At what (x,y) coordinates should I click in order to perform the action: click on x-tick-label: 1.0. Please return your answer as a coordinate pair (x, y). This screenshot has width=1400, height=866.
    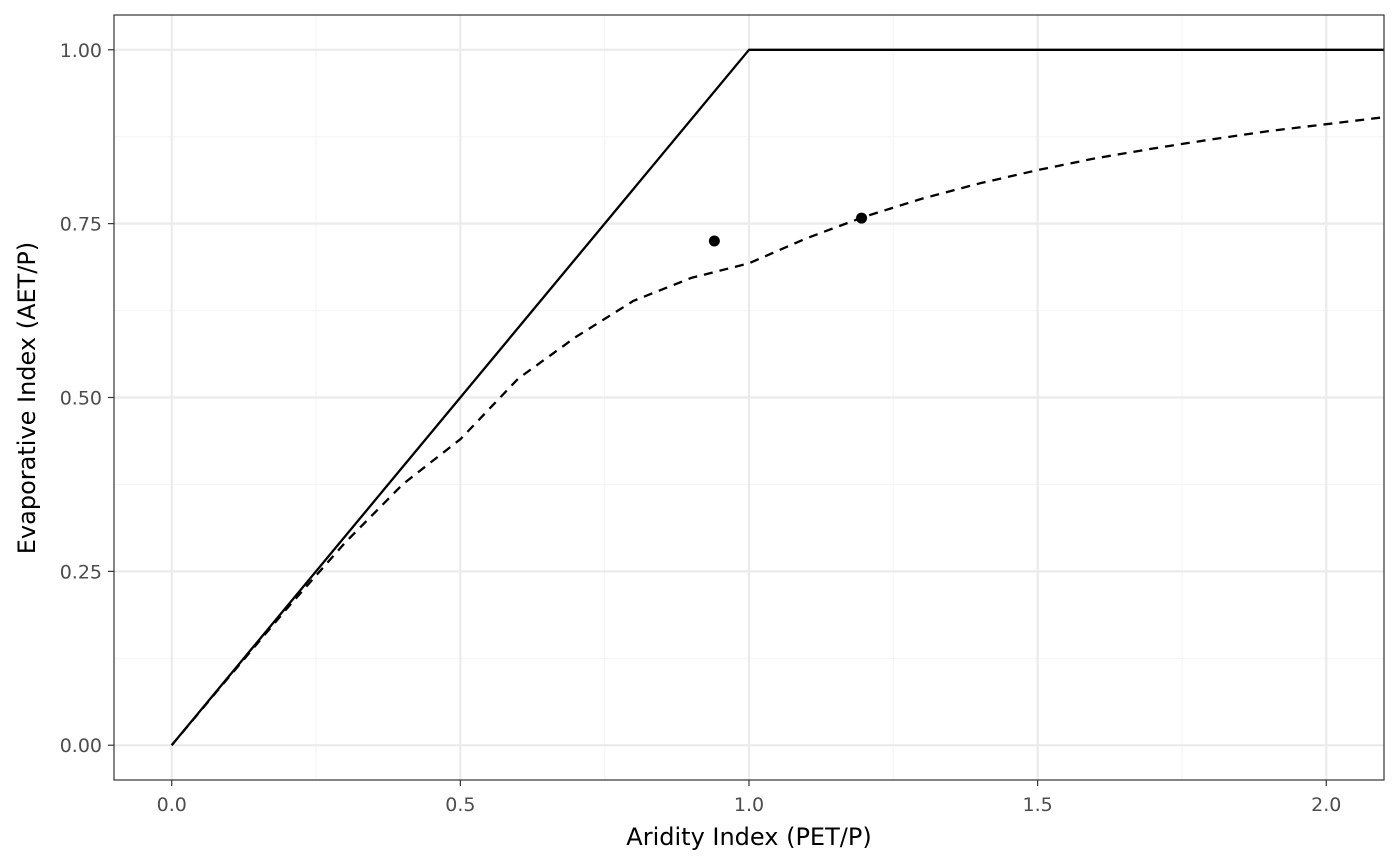
    Looking at the image, I should click on (749, 805).